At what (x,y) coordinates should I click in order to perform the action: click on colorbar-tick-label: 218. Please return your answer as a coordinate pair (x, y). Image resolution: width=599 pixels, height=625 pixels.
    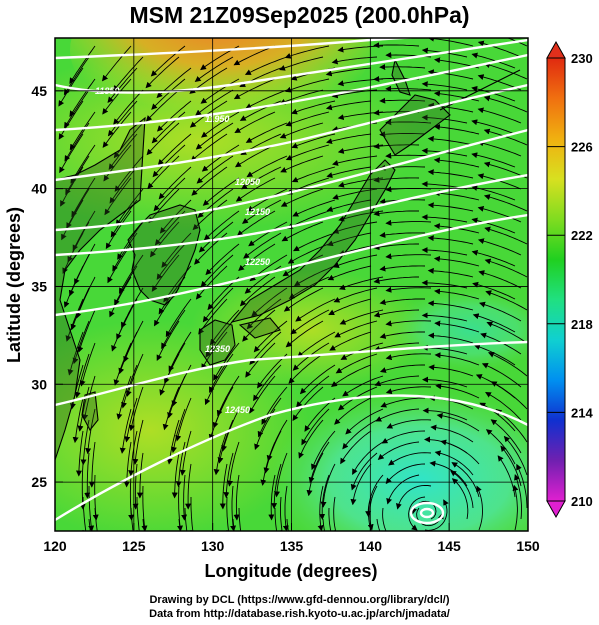
    Looking at the image, I should click on (582, 324).